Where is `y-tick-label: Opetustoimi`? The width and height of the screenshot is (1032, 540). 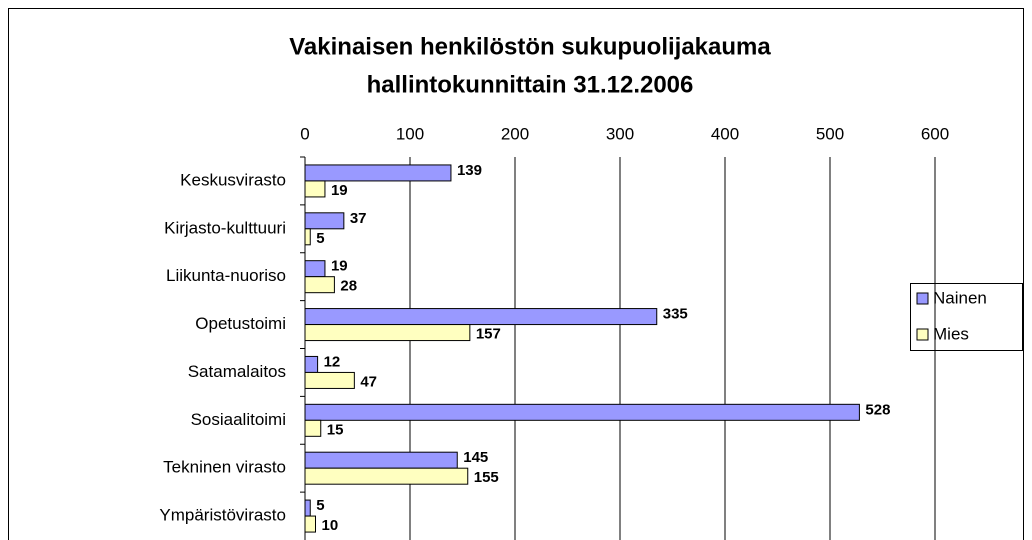
y-tick-label: Opetustoimi is located at coordinates (240, 323).